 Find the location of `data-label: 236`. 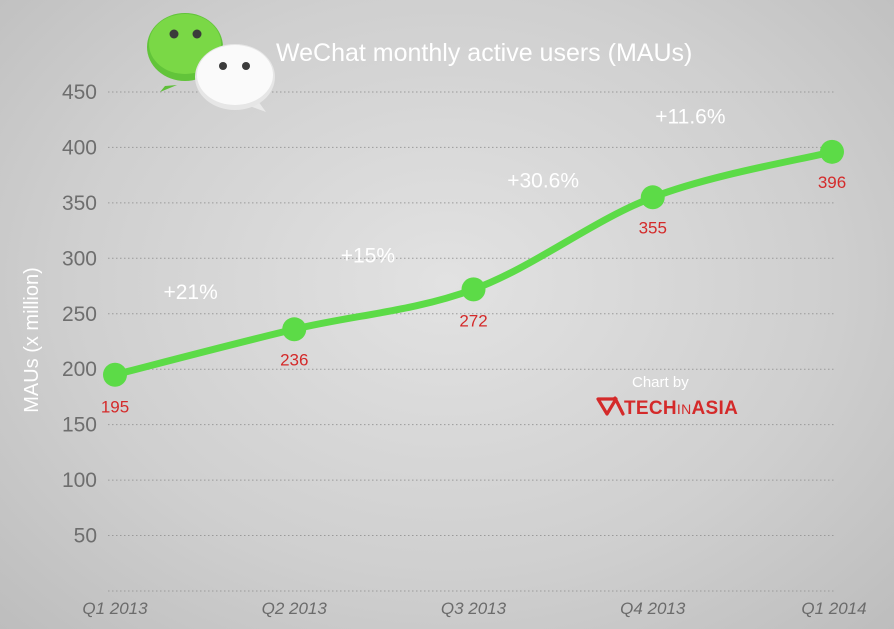

data-label: 236 is located at coordinates (294, 359).